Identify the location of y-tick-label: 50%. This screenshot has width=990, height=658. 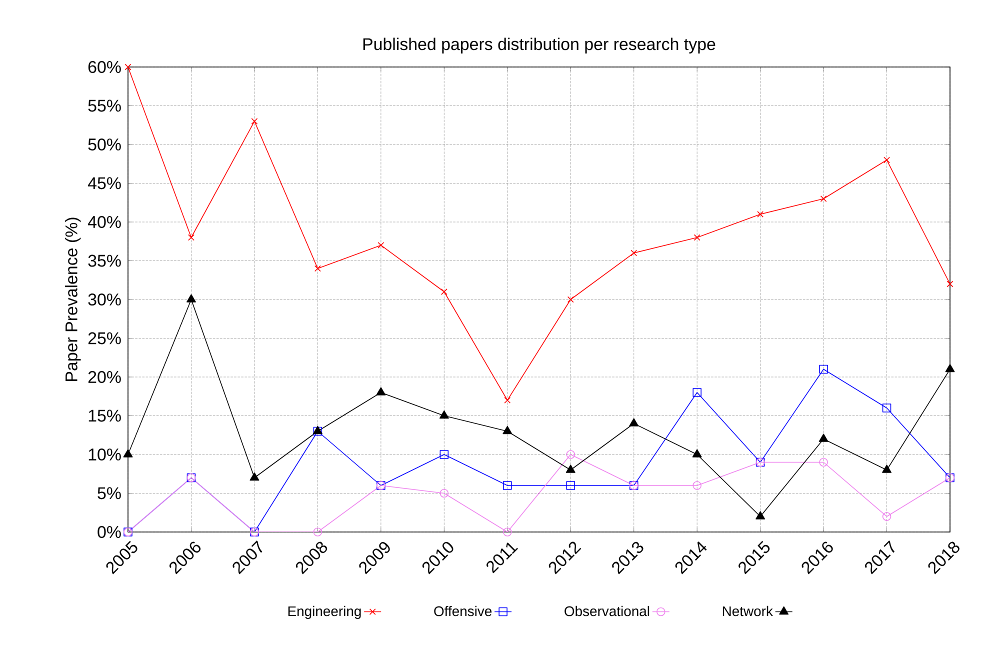
(104, 144).